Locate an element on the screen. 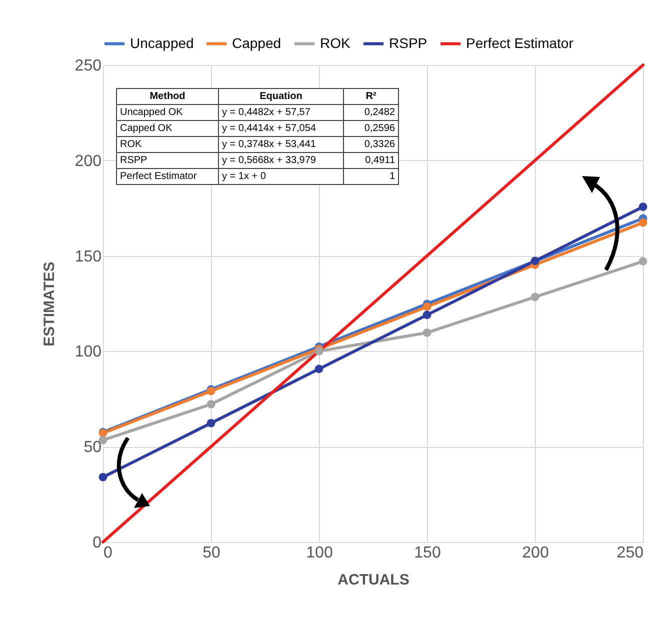 This screenshot has width=663, height=618. annotation: y = 0,4482x + 57,57 is located at coordinates (281, 112).